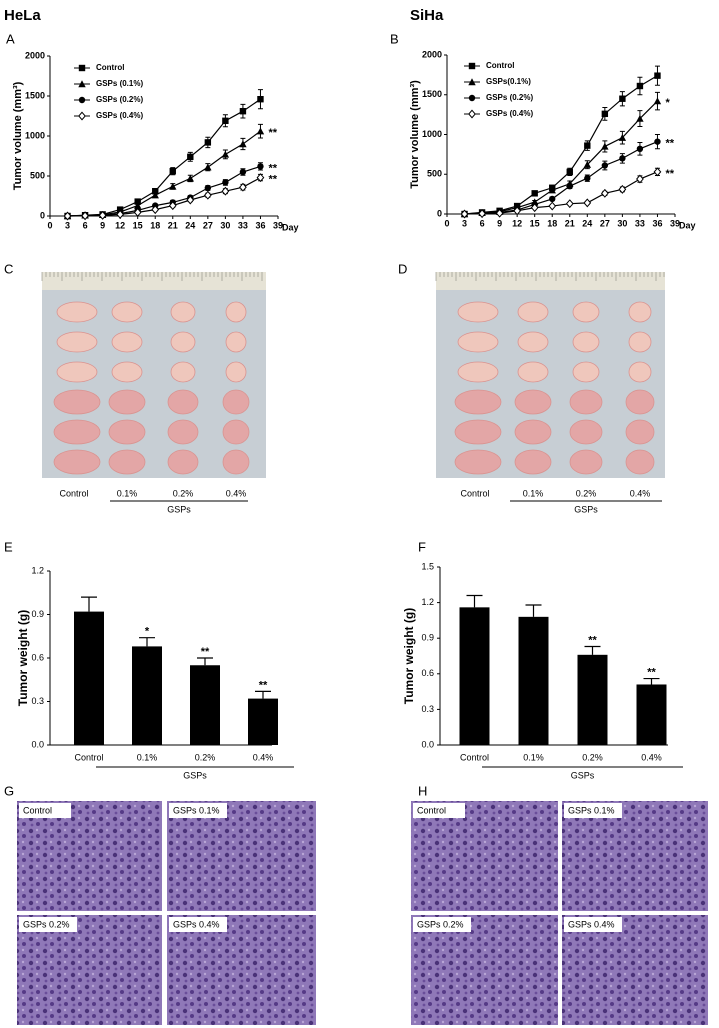  Describe the element at coordinates (434, 174) in the screenshot. I see `y-tick-label: 500` at that location.